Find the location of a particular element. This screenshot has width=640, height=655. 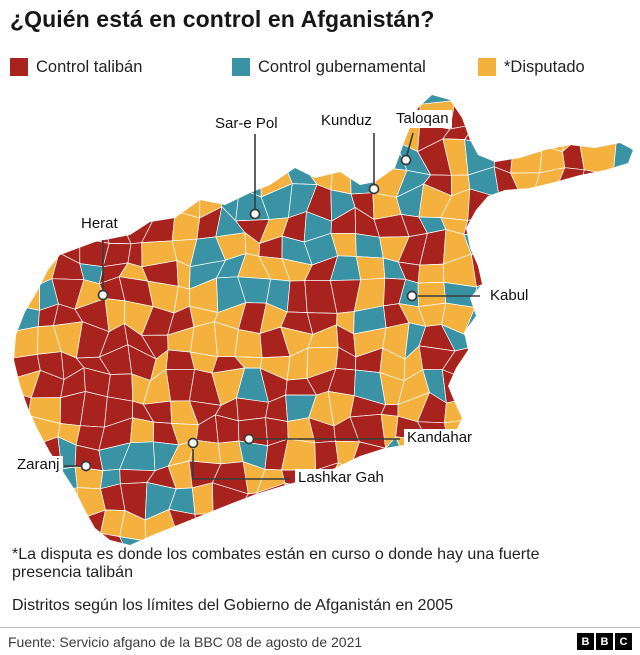

government-color-swatch is located at coordinates (241, 67).